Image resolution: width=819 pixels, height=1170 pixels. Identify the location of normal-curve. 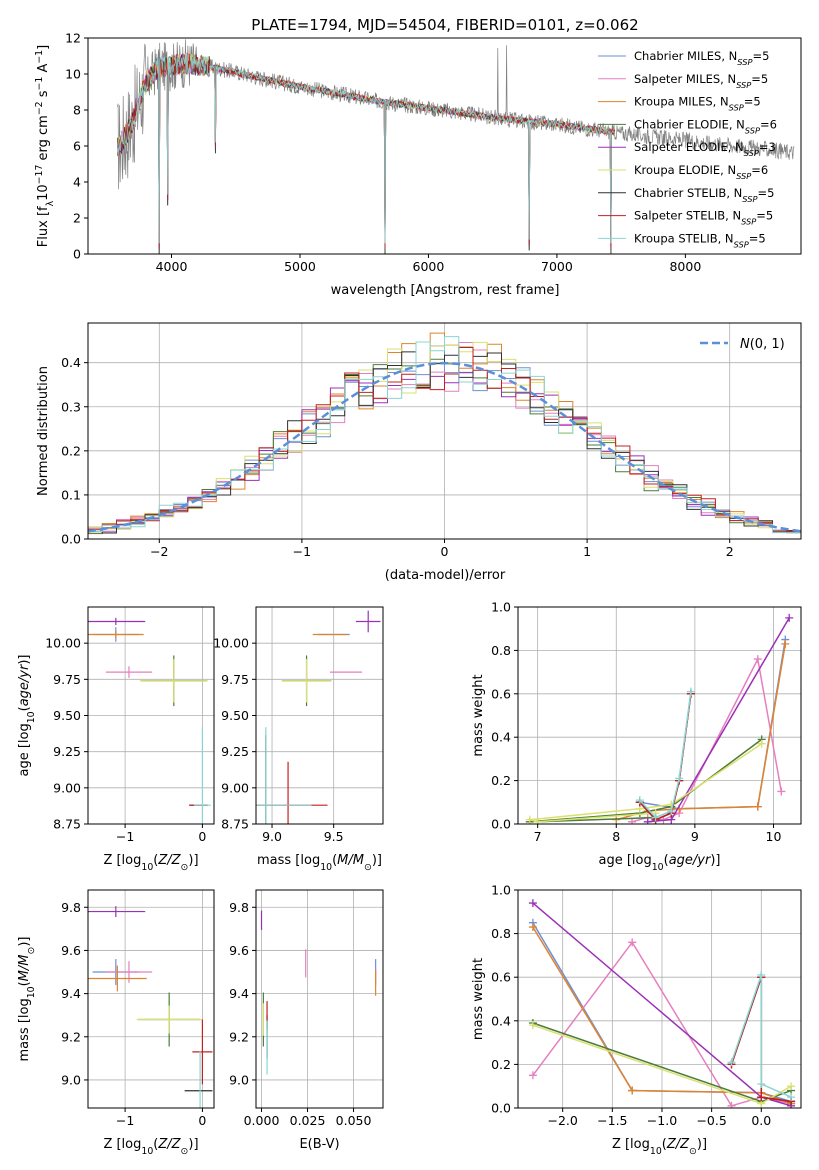
(444, 447).